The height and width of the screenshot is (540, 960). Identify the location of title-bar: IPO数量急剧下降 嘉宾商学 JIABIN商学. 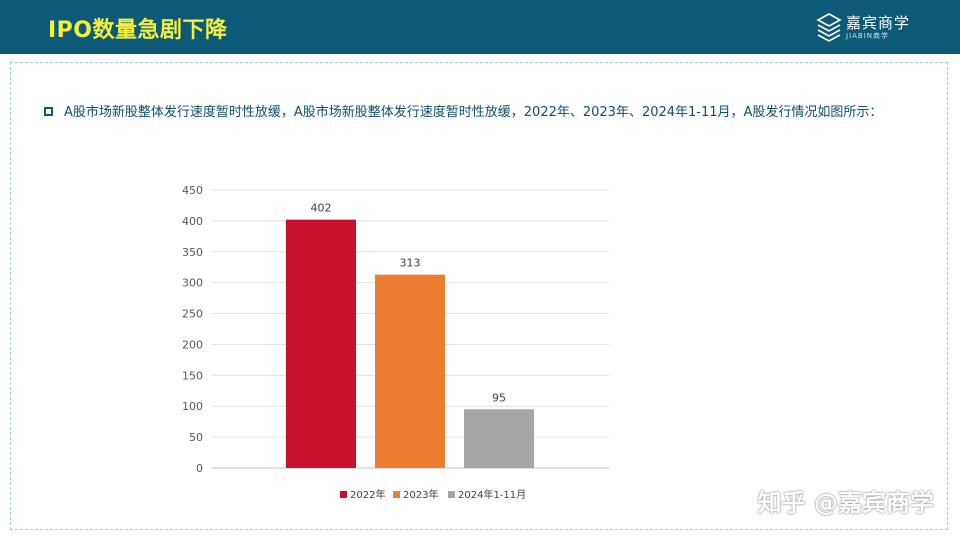
(480, 27).